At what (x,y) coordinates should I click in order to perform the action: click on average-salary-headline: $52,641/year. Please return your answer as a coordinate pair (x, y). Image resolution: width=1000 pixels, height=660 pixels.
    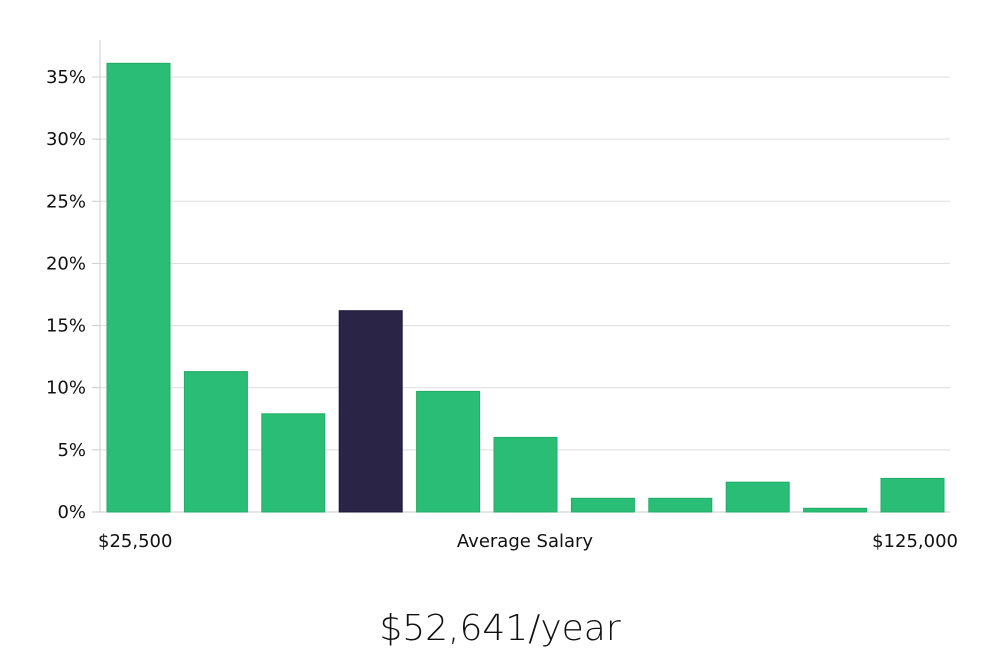
    Looking at the image, I should click on (500, 628).